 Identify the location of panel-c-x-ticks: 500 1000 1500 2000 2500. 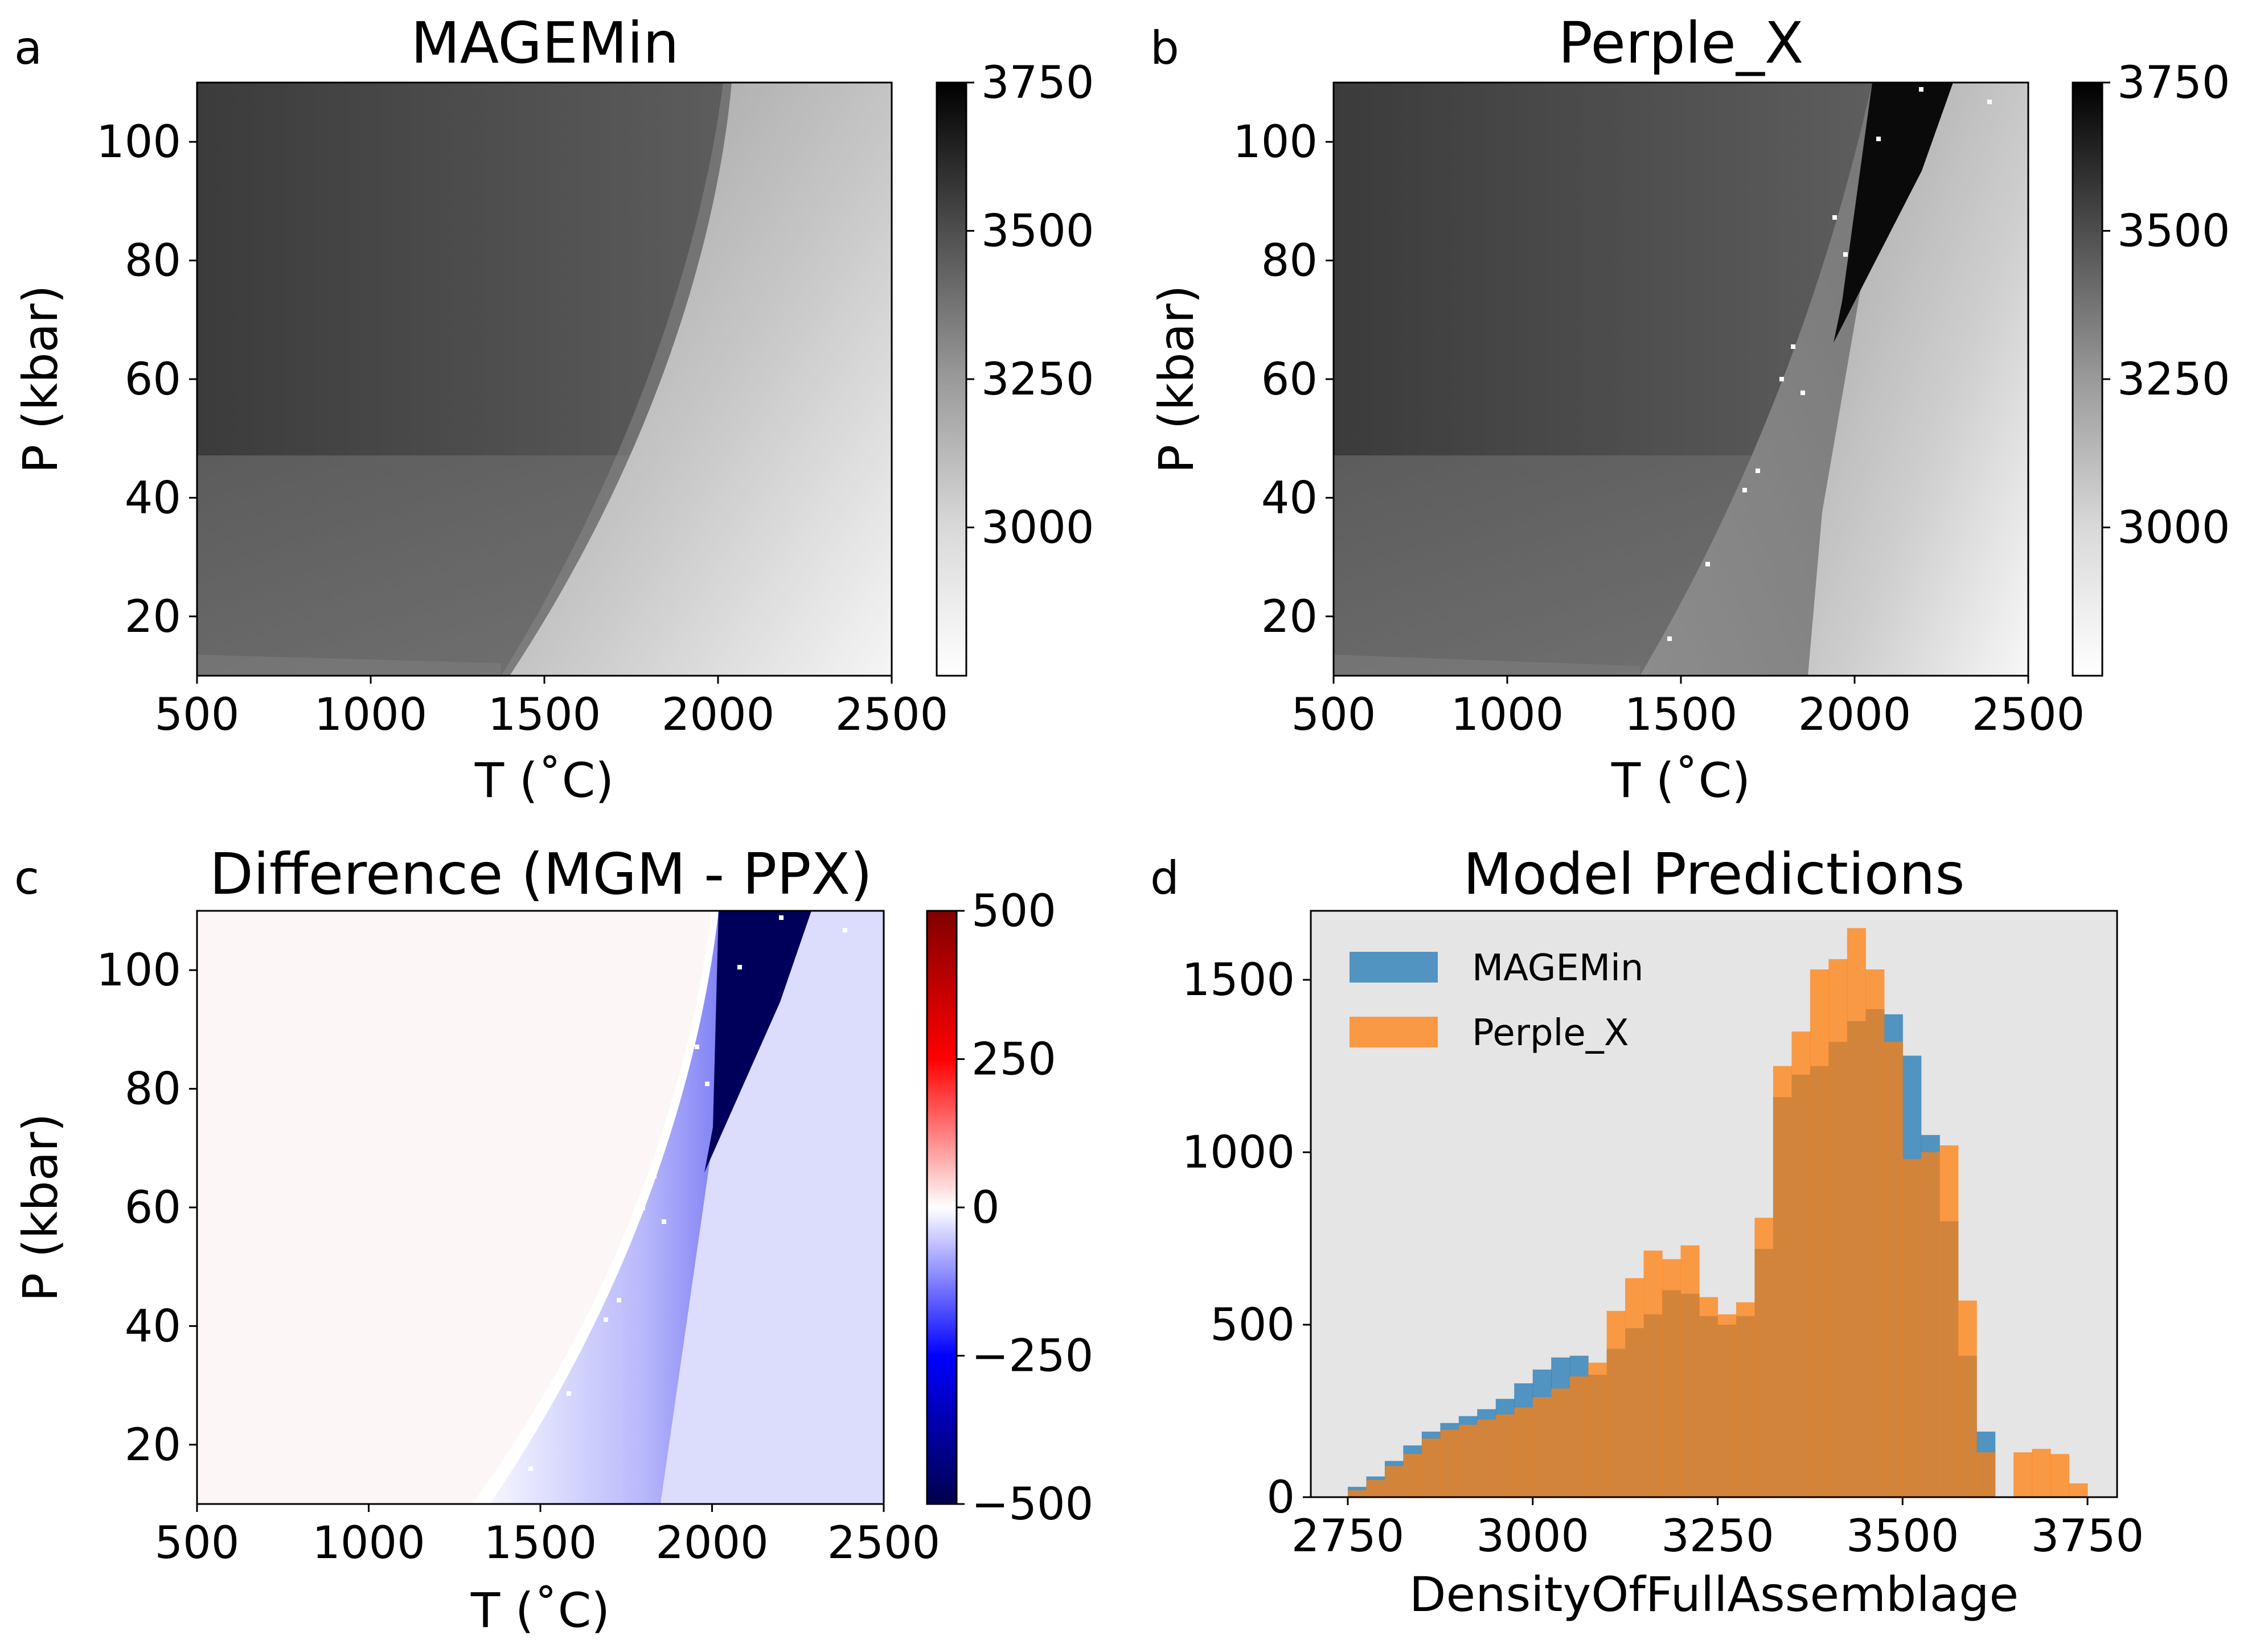
(547, 1536).